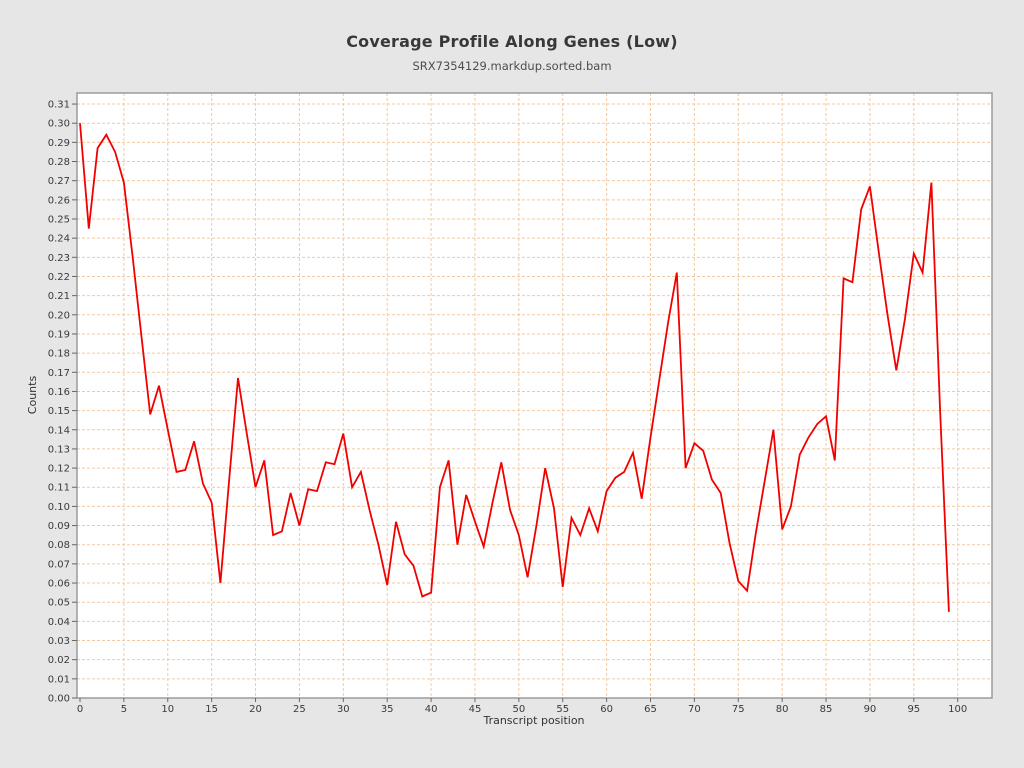  What do you see at coordinates (826, 709) in the screenshot?
I see `x-tick-label: 85` at bounding box center [826, 709].